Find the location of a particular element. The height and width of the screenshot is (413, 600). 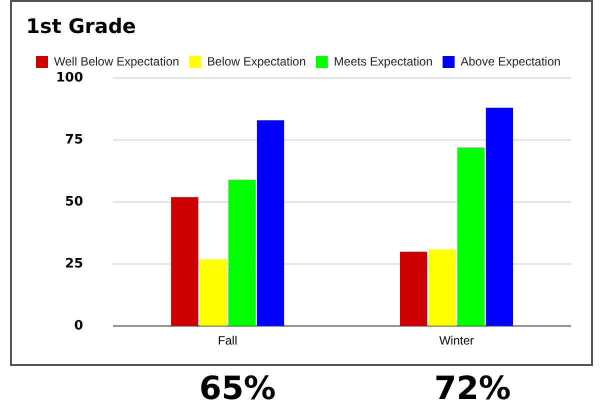

y-tick-label: 25 is located at coordinates (74, 264).